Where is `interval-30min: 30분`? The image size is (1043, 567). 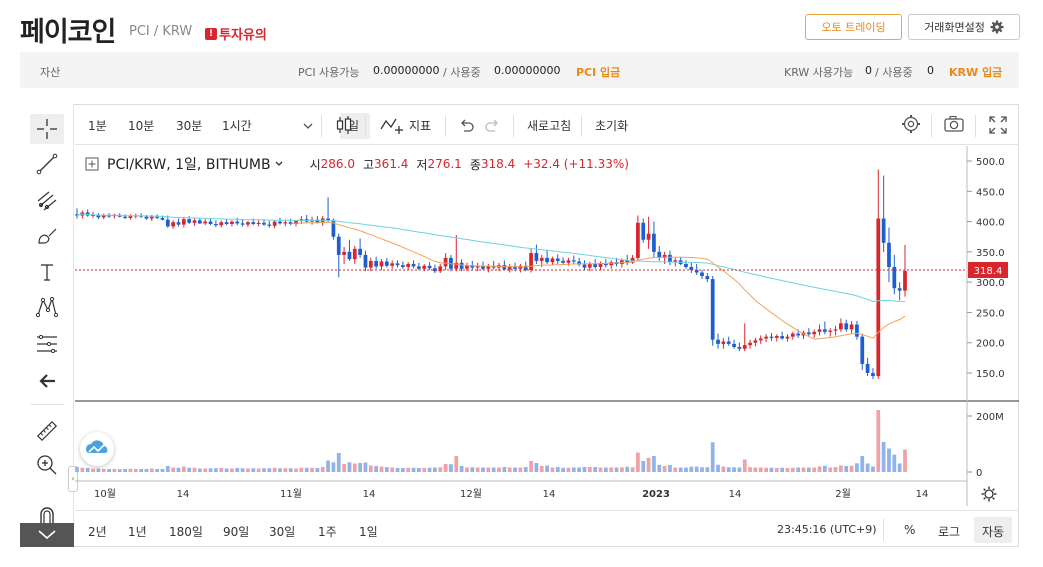
interval-30min: 30분 is located at coordinates (189, 126).